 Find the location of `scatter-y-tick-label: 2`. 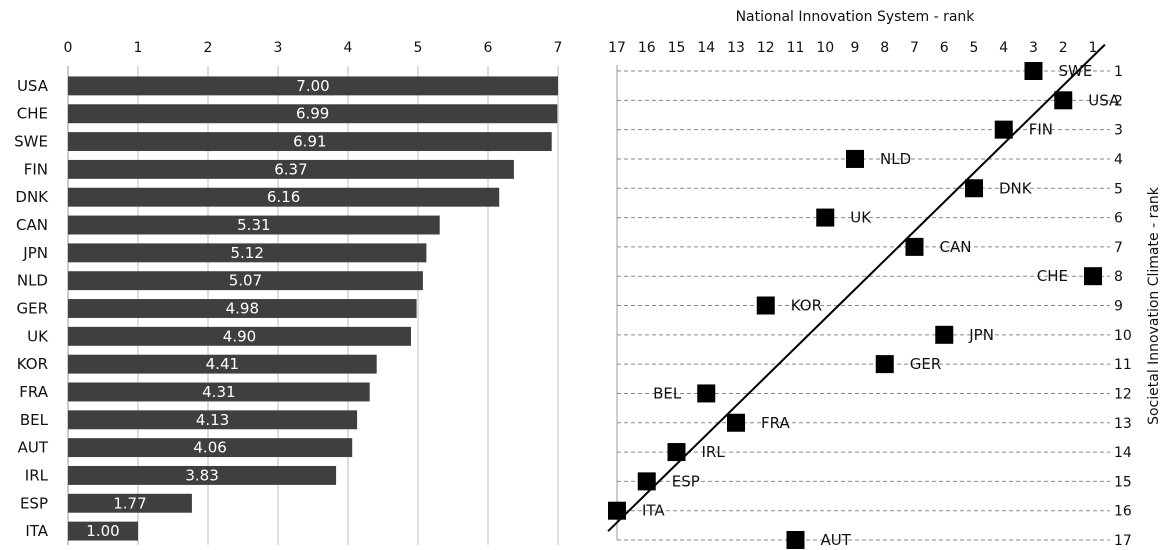

scatter-y-tick-label: 2 is located at coordinates (1118, 101).